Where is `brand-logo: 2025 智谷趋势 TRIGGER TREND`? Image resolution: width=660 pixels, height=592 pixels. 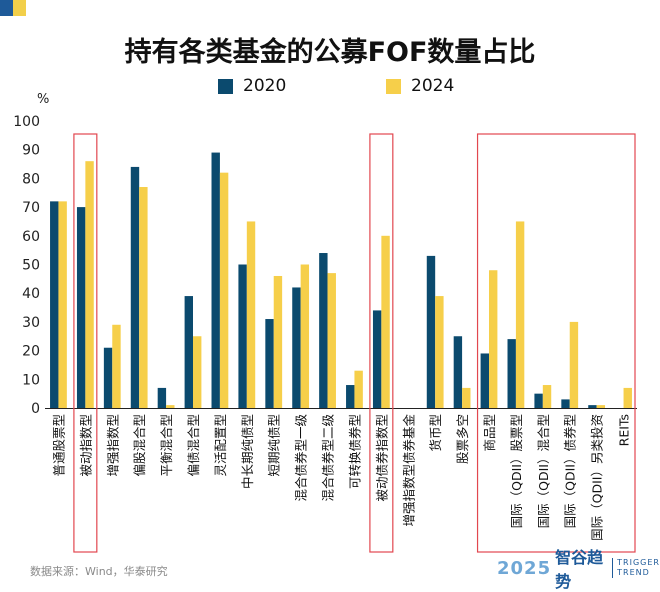
brand-logo: 2025 智谷趋势 TRIGGER TREND is located at coordinates (578, 569).